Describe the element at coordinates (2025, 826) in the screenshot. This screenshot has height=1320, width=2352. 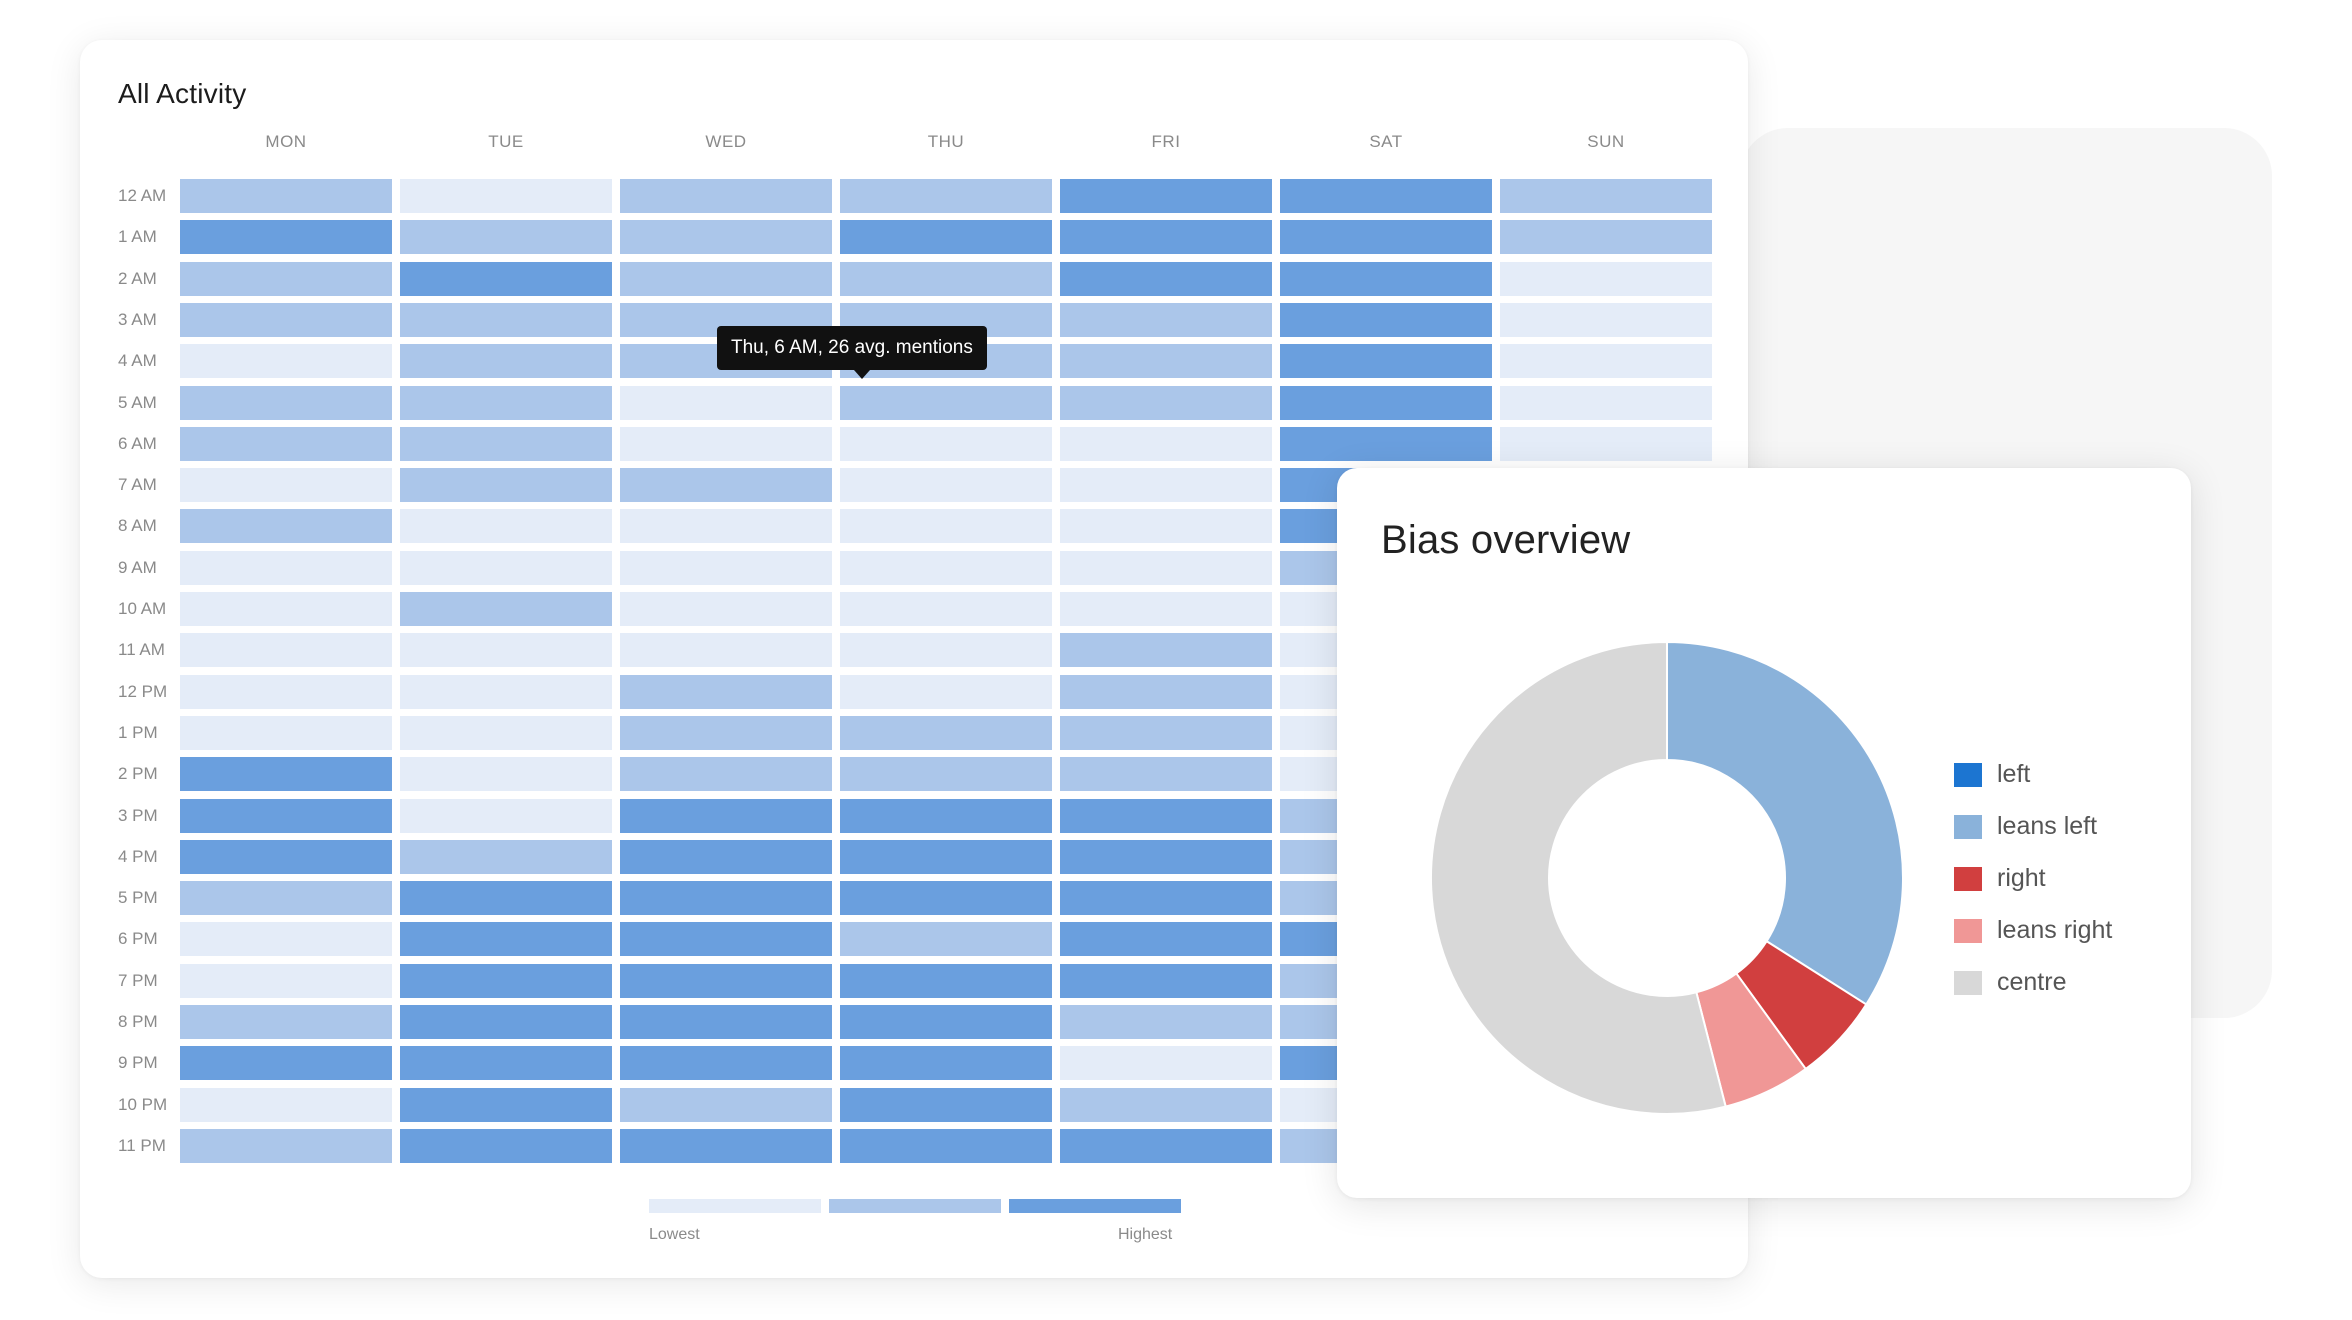
I see `bias-legend-item-leans-left: leans left` at that location.